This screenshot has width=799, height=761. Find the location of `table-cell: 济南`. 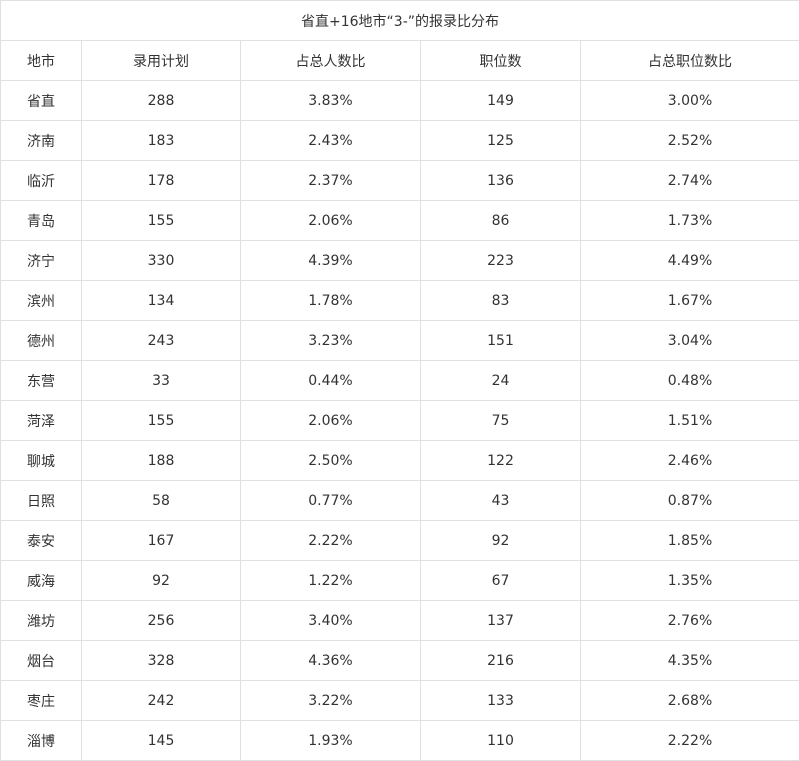

table-cell: 济南 is located at coordinates (41, 140).